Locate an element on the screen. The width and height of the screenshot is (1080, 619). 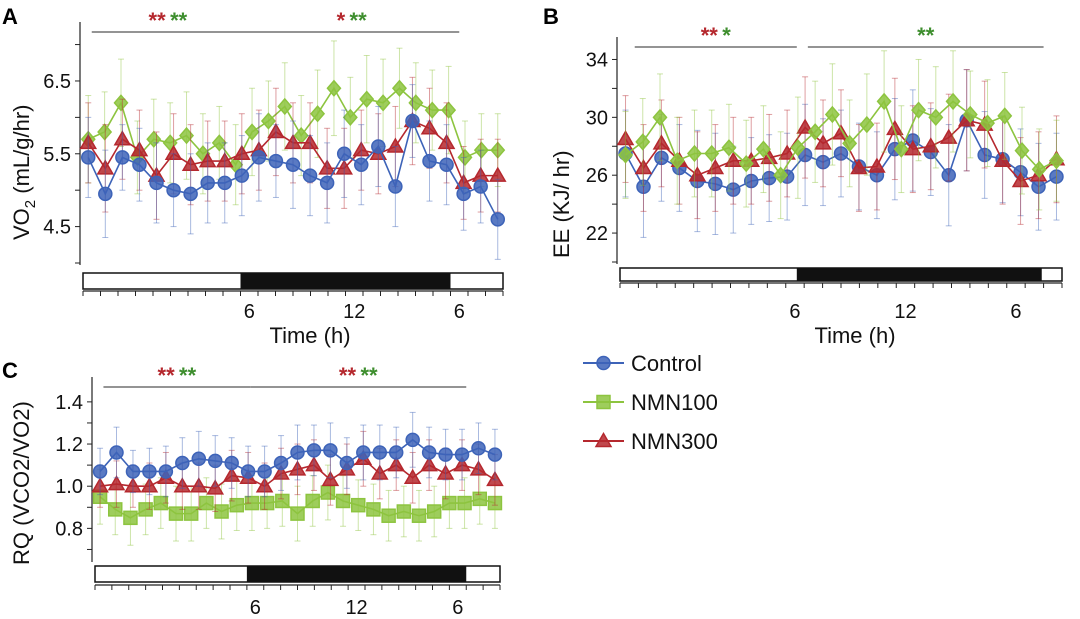
legend-label-nmn300: NMN300 is located at coordinates (674, 441).